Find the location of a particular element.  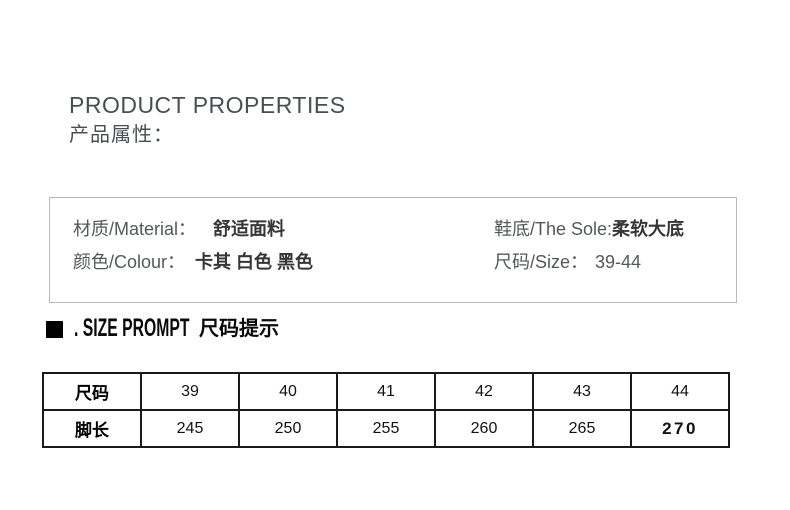

size-table-row-footlength: 脚长 245 250 255 260 265 270 is located at coordinates (386, 428).